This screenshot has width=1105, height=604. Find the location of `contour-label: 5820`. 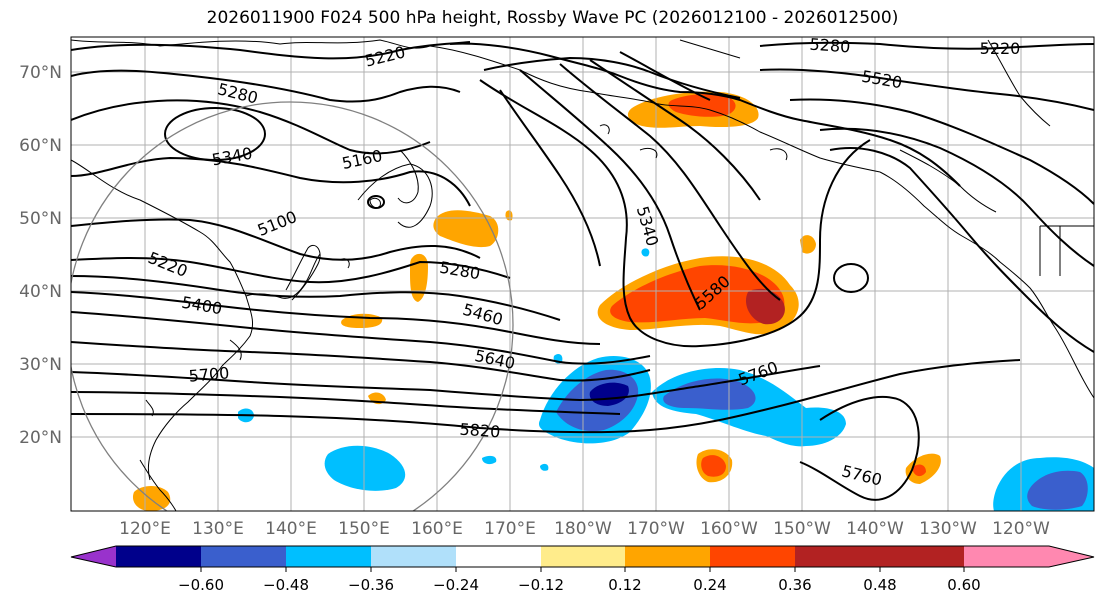

contour-label: 5820 is located at coordinates (480, 431).